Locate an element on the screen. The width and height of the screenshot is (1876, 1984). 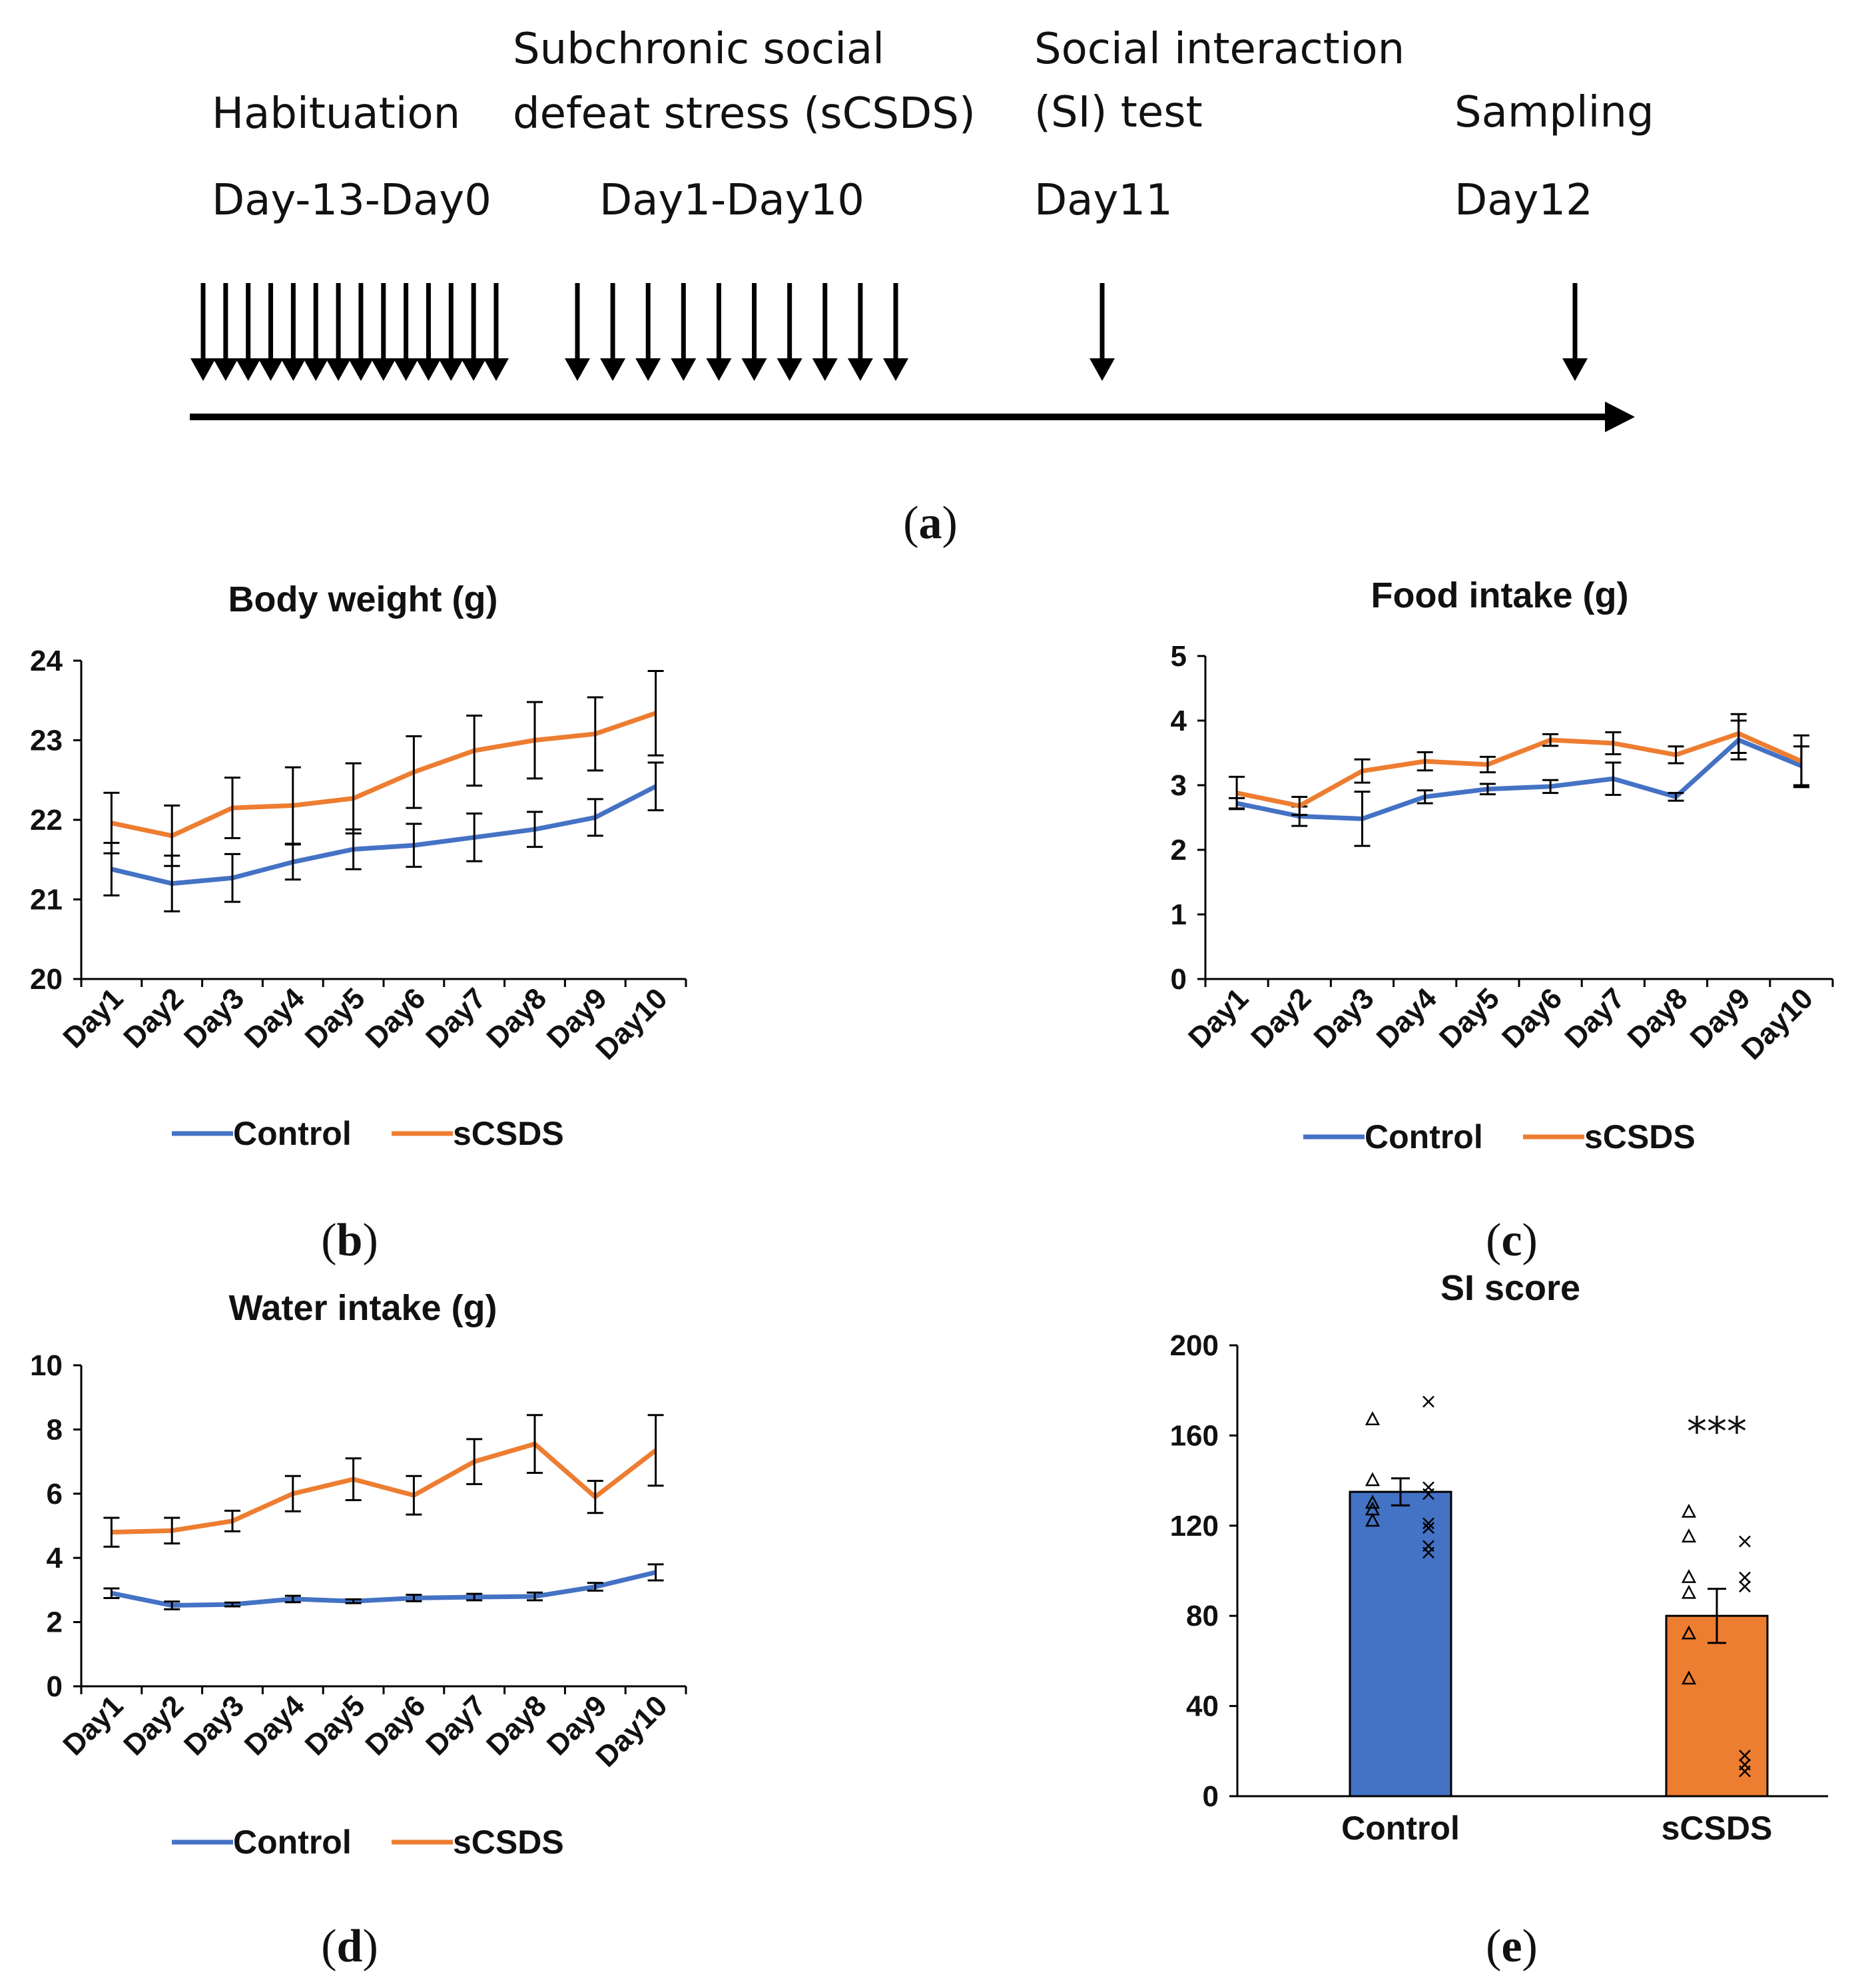
y-tick-label: 24 is located at coordinates (46, 661).